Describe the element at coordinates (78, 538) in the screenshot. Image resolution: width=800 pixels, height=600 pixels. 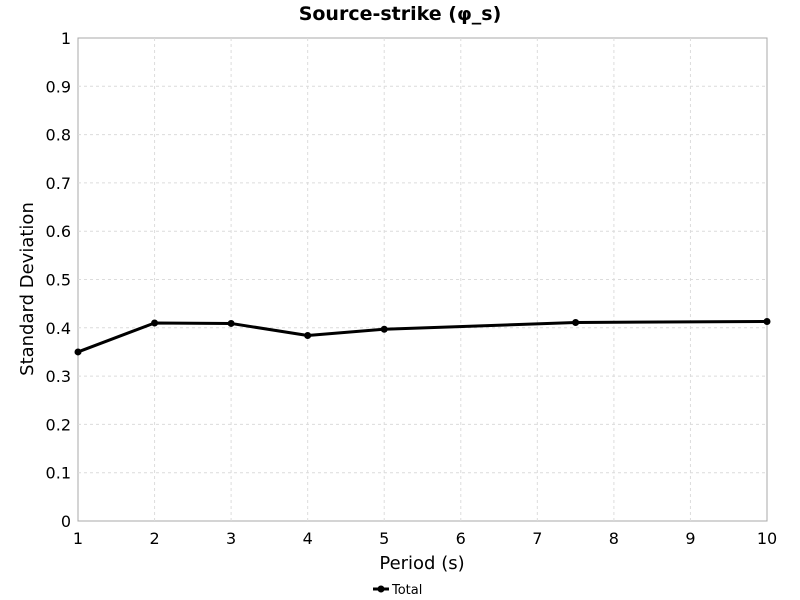
I see `x-tick-label: 1` at that location.